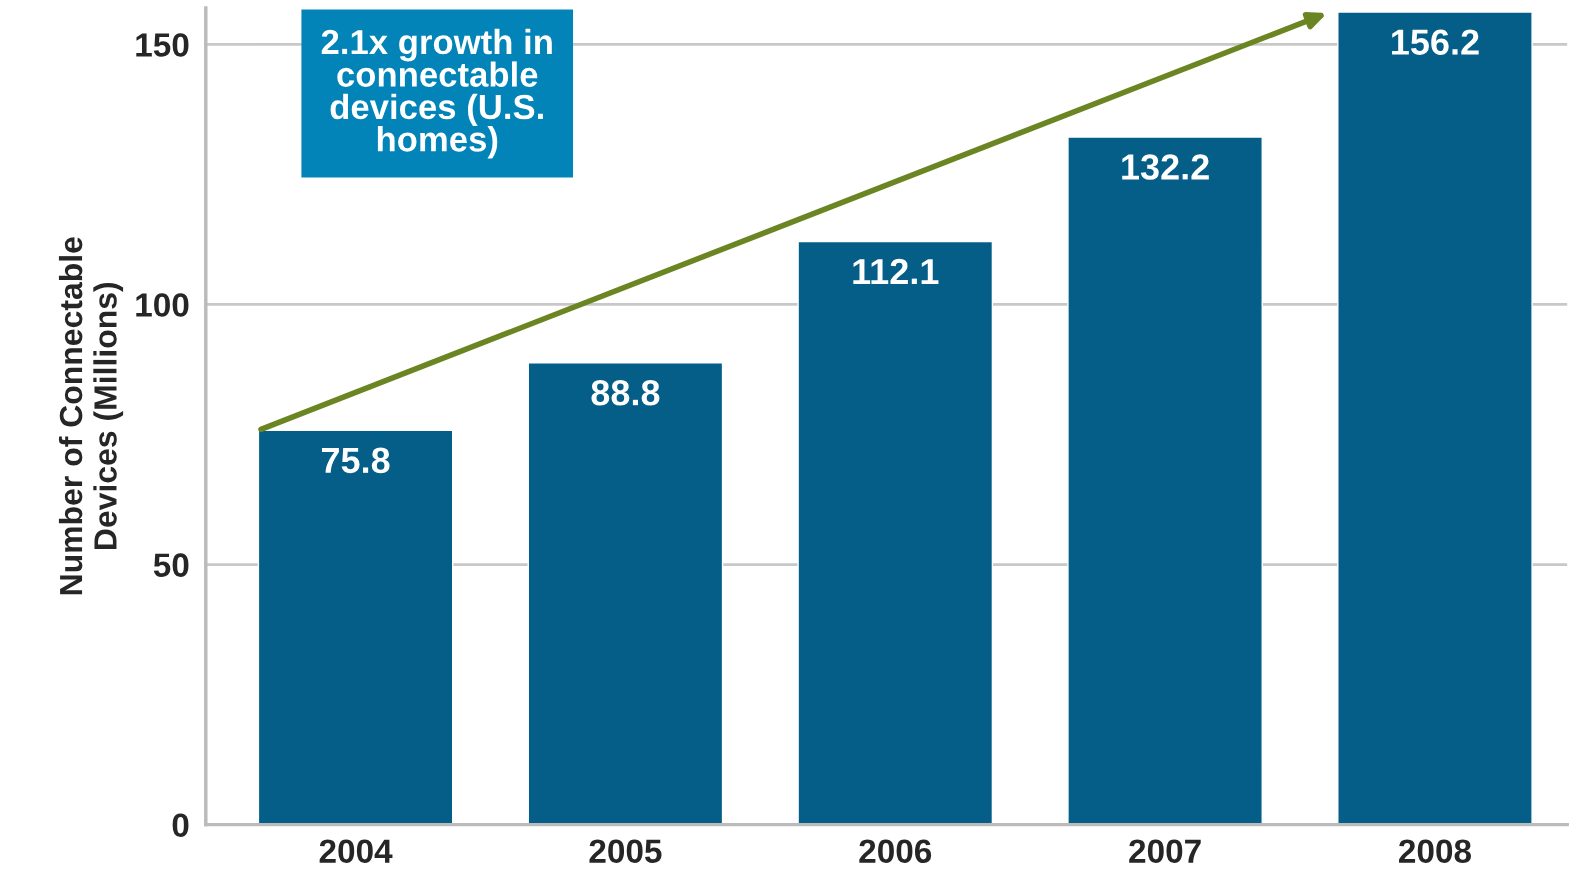 This screenshot has height=881, width=1583. I want to click on y-axis-title: Number of Connectable Devices (Millions), so click(91, 416).